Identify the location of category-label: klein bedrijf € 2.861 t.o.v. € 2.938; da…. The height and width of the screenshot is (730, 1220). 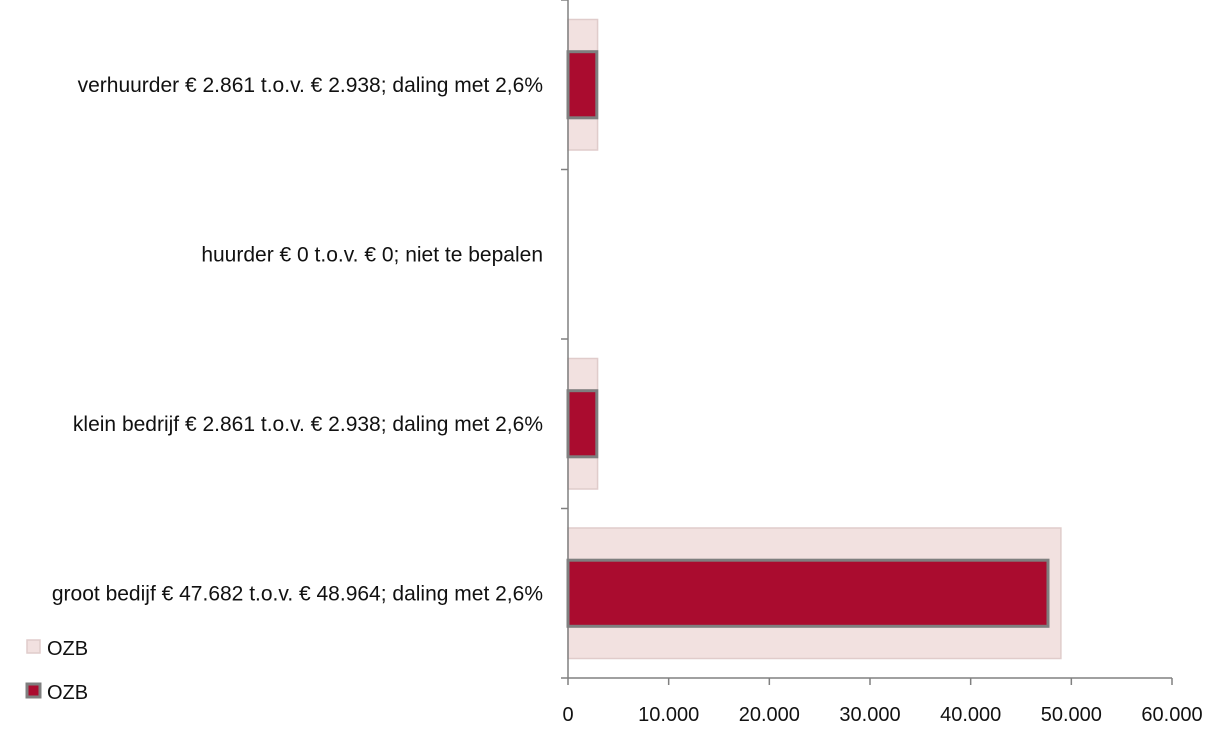
(308, 424).